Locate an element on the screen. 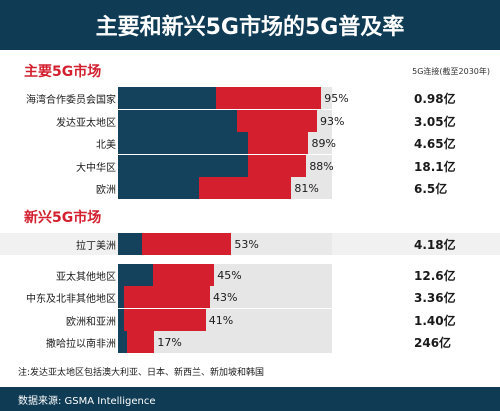 The height and width of the screenshot is (411, 500). bar-value-label: 88% is located at coordinates (321, 166).